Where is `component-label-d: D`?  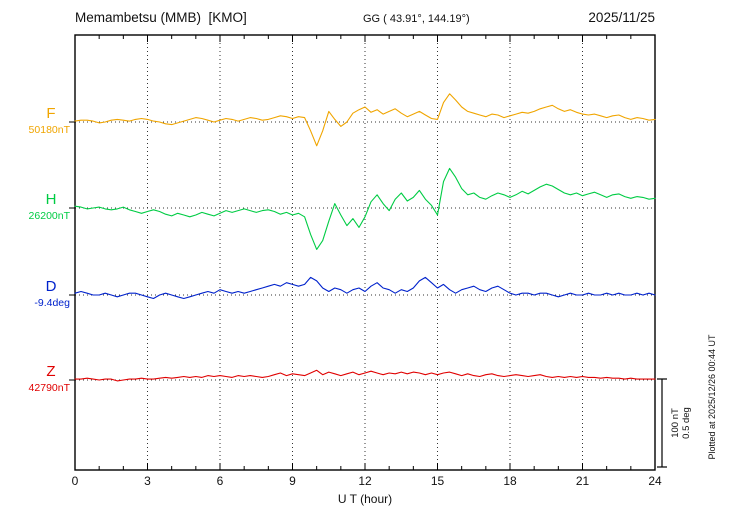 component-label-d: D is located at coordinates (51, 286).